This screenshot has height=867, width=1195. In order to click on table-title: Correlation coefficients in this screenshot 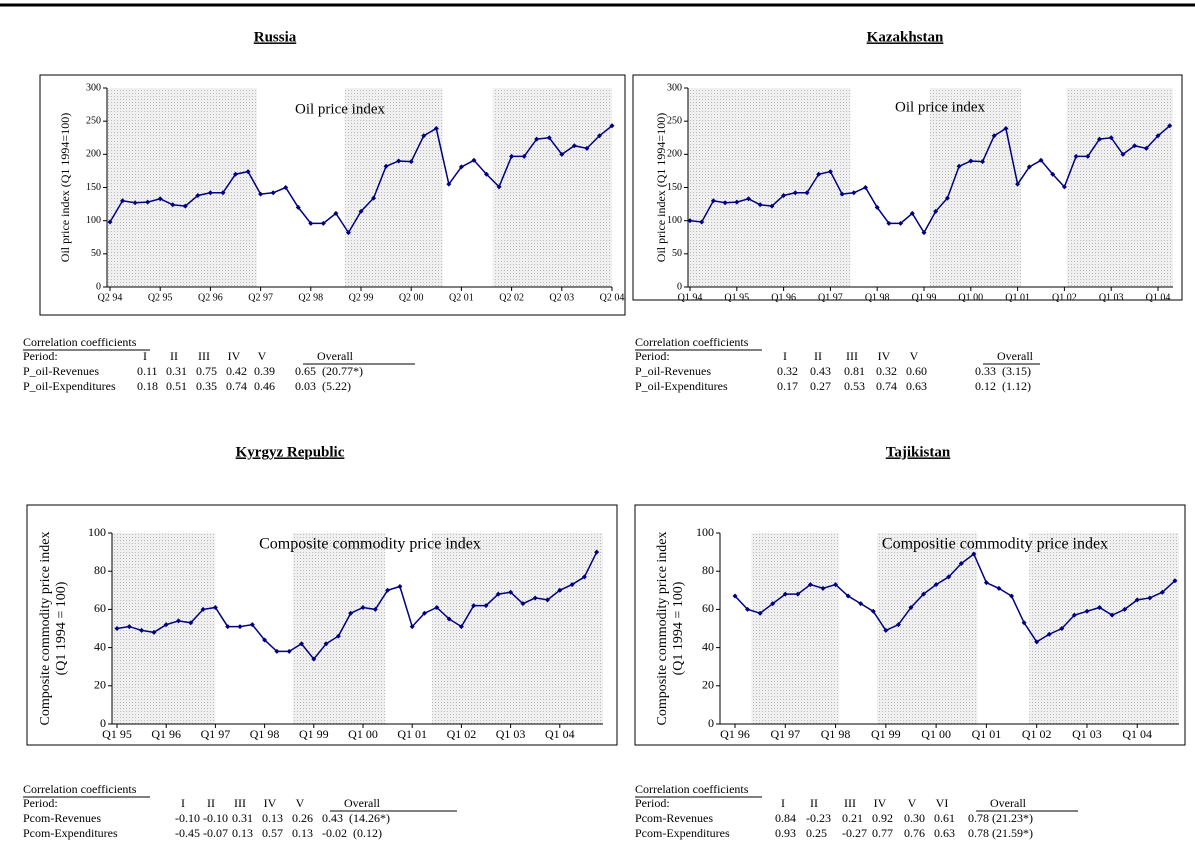, I will do `click(80, 342)`.